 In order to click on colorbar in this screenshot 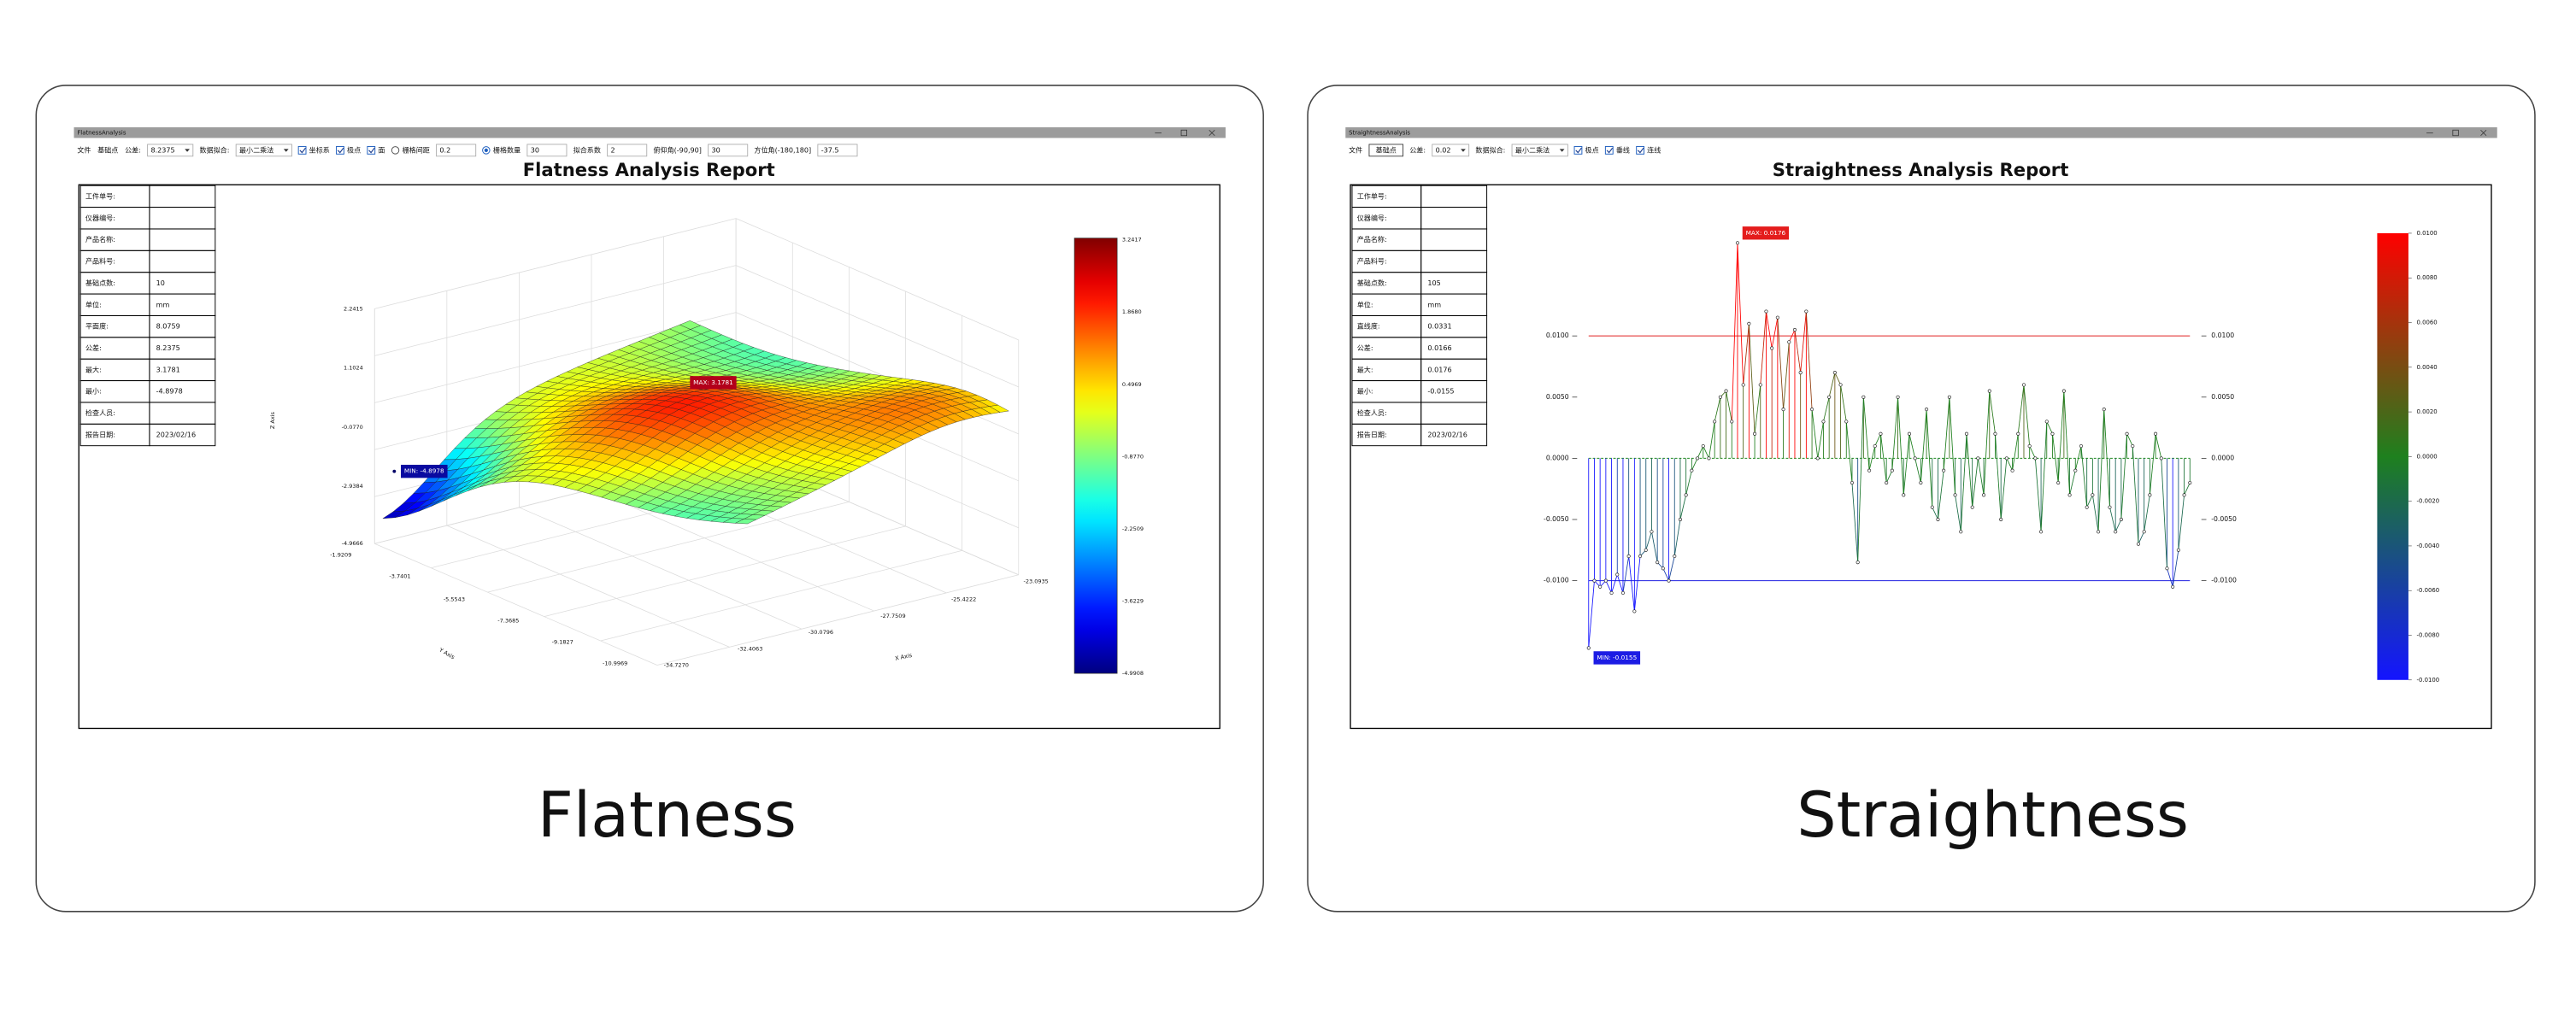, I will do `click(2392, 456)`.